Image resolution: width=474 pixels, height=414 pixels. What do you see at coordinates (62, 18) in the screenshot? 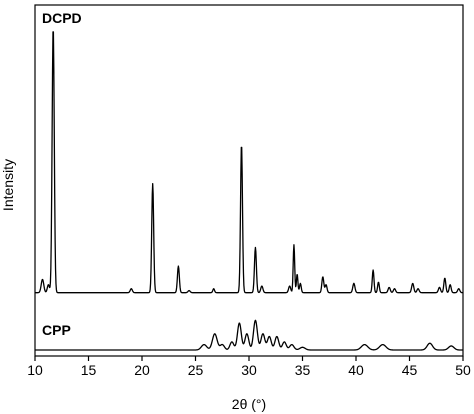
I see `series-label-dcpd: DCPD` at bounding box center [62, 18].